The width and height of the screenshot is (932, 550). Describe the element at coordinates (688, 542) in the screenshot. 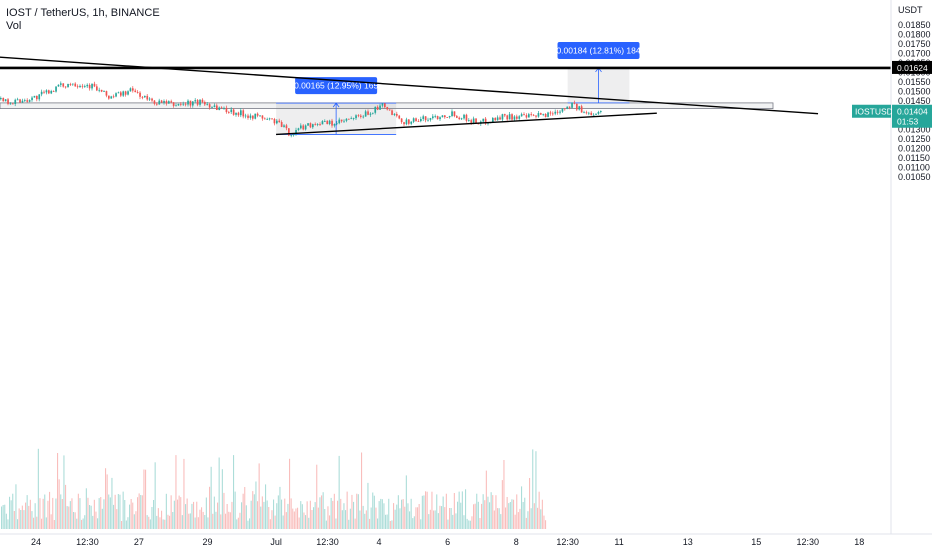

I see `time-tick-label: 13` at that location.